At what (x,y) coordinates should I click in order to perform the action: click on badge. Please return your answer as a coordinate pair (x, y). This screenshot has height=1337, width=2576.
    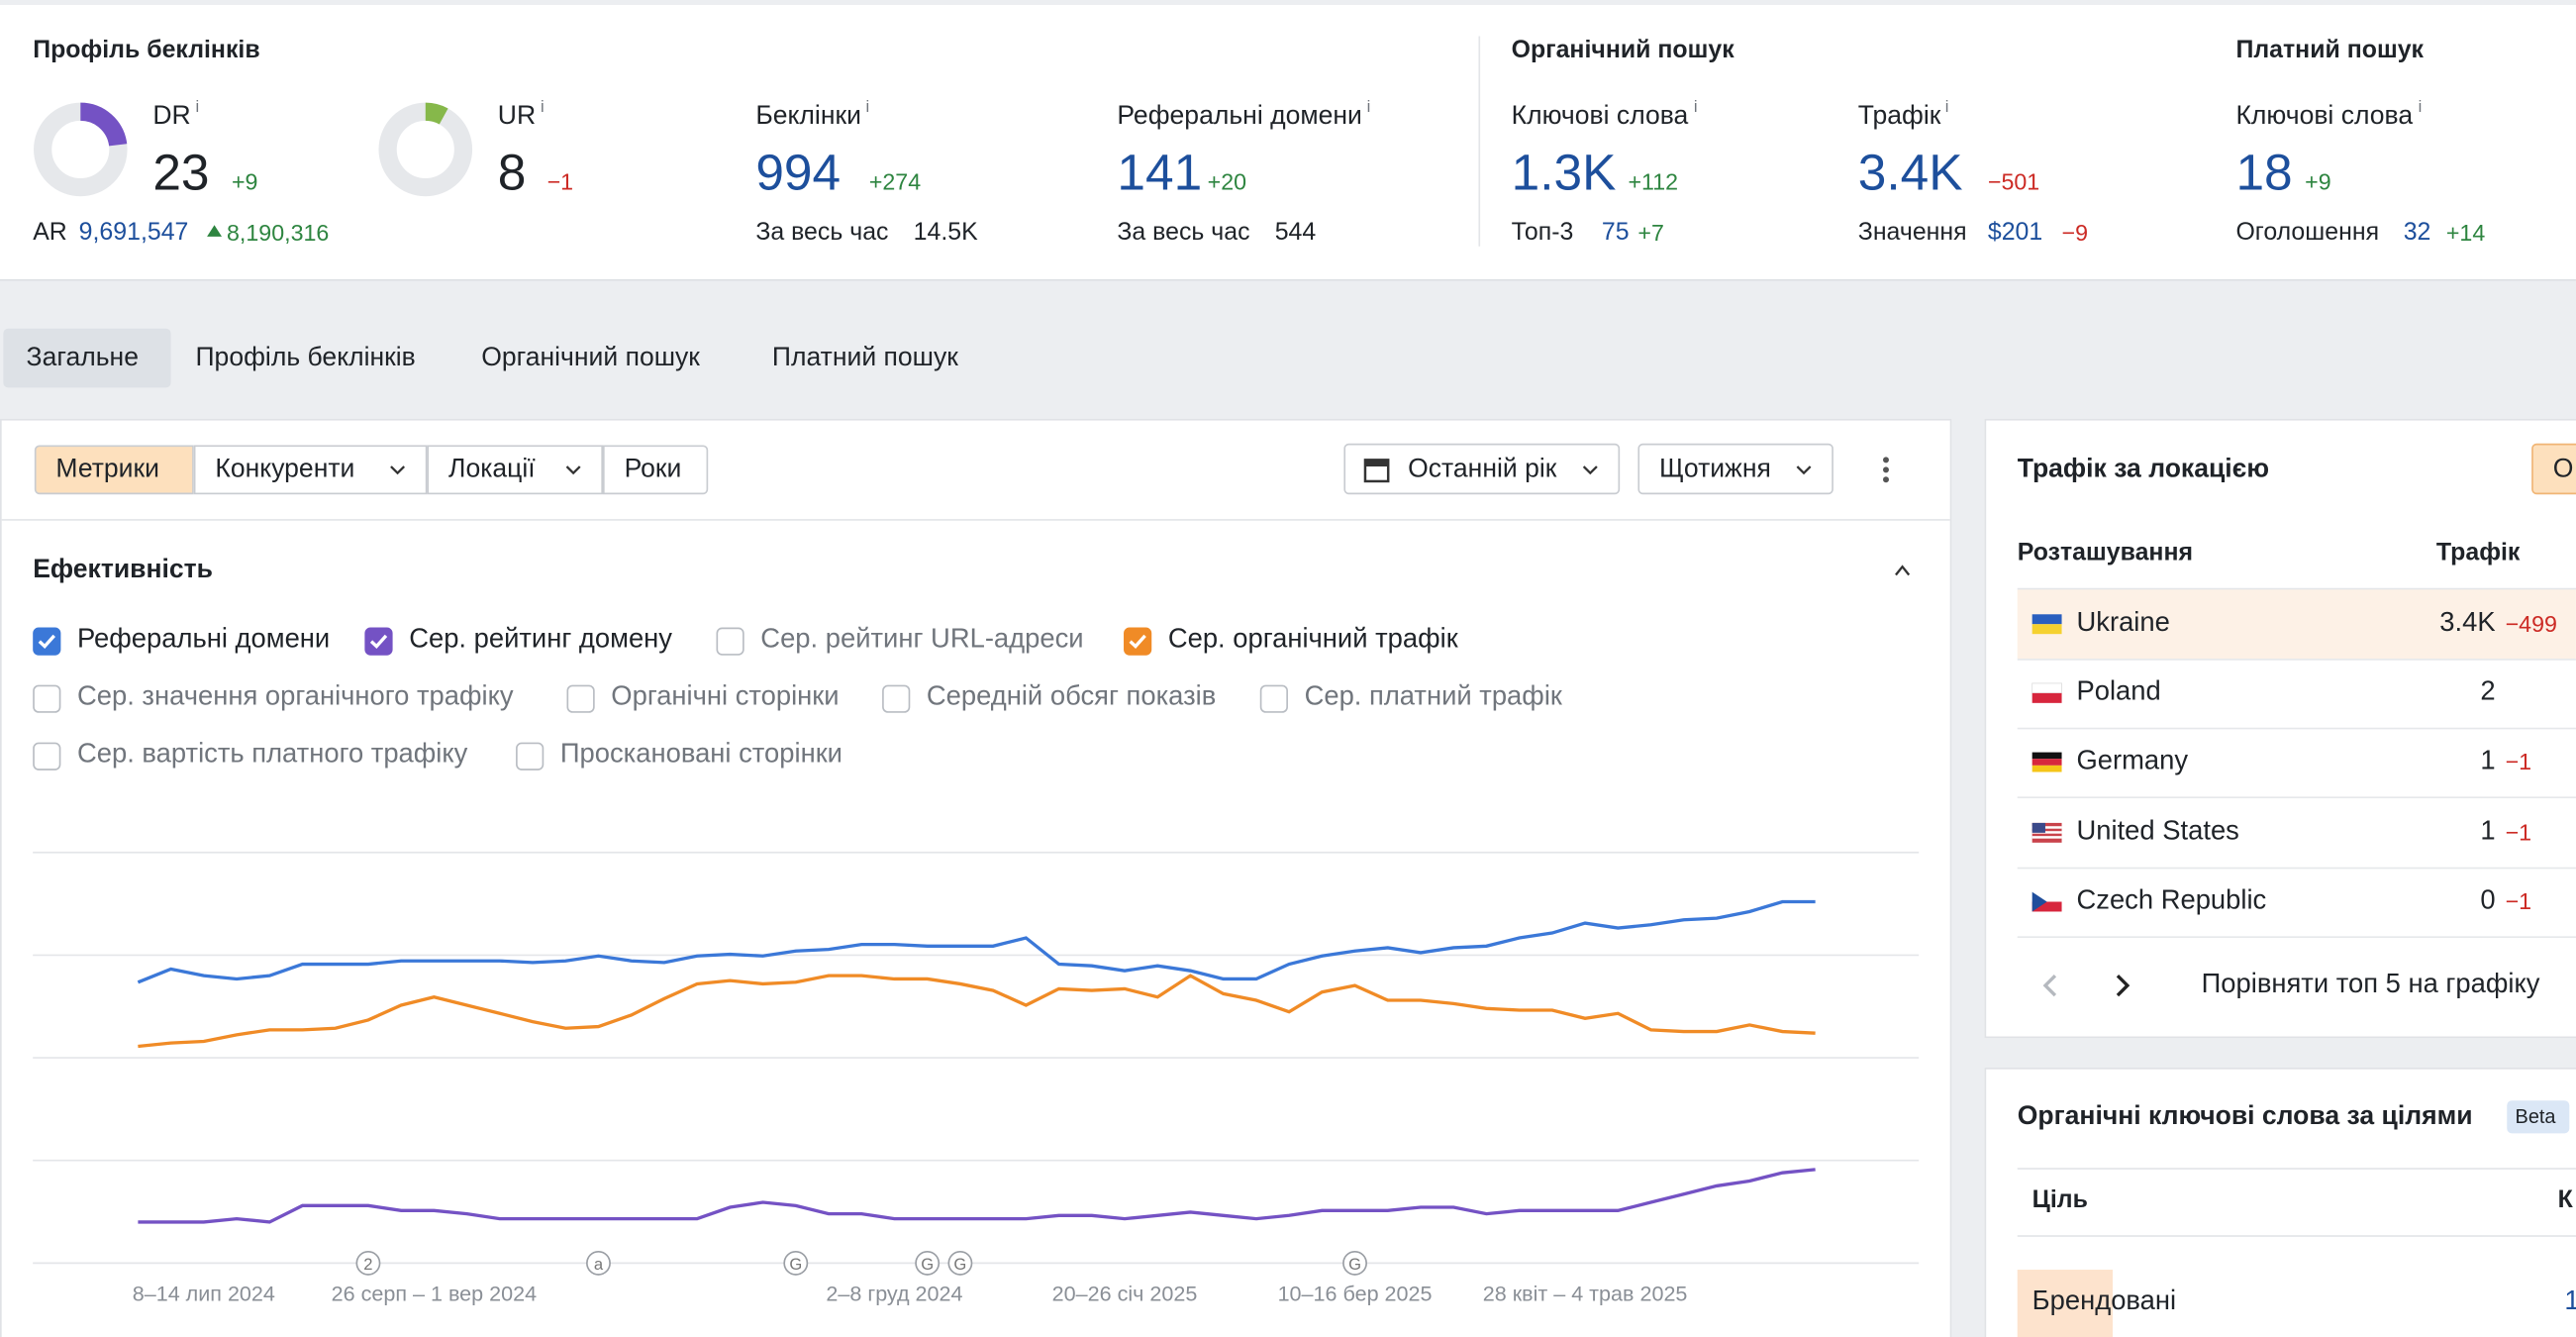
    Looking at the image, I should click on (2538, 1117).